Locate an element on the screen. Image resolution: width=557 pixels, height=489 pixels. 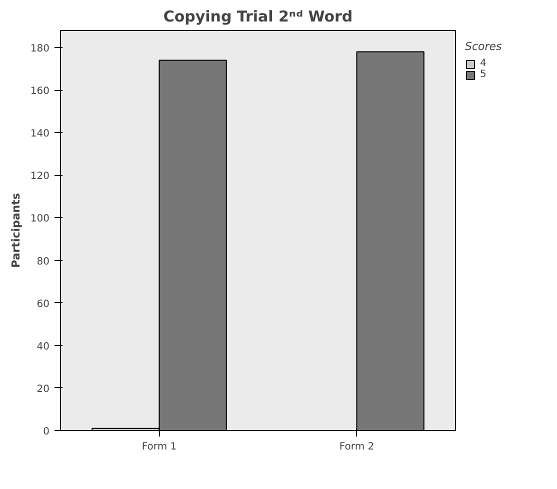
y-axis-title: Participants is located at coordinates (15, 230).